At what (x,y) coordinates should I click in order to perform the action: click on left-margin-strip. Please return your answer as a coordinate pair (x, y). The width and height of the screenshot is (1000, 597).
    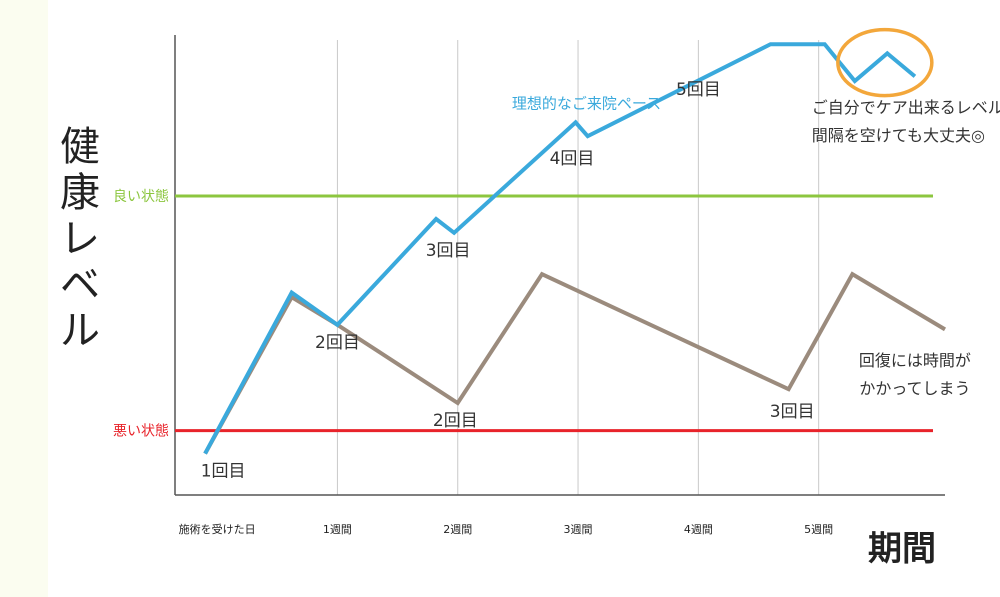
    Looking at the image, I should click on (24, 298).